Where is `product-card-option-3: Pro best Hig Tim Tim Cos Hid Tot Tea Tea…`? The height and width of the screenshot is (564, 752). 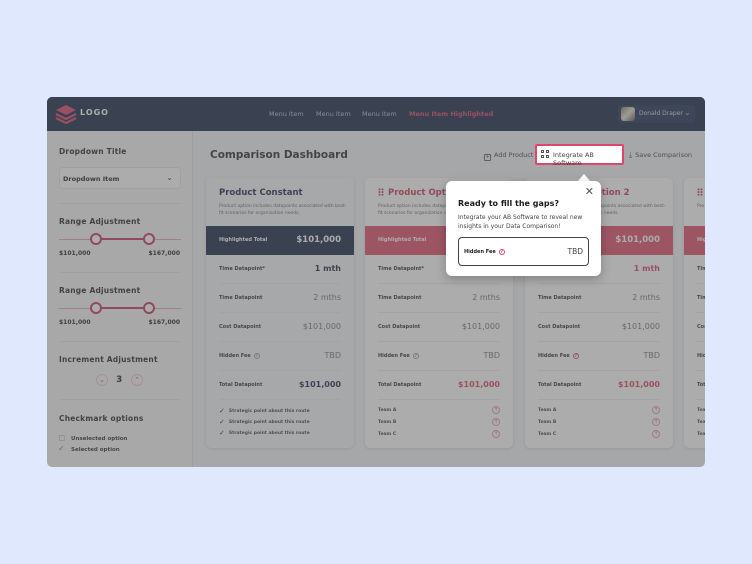 product-card-option-3: Pro best Hig Tim Tim Cos Hid Tot Tea Tea… is located at coordinates (694, 313).